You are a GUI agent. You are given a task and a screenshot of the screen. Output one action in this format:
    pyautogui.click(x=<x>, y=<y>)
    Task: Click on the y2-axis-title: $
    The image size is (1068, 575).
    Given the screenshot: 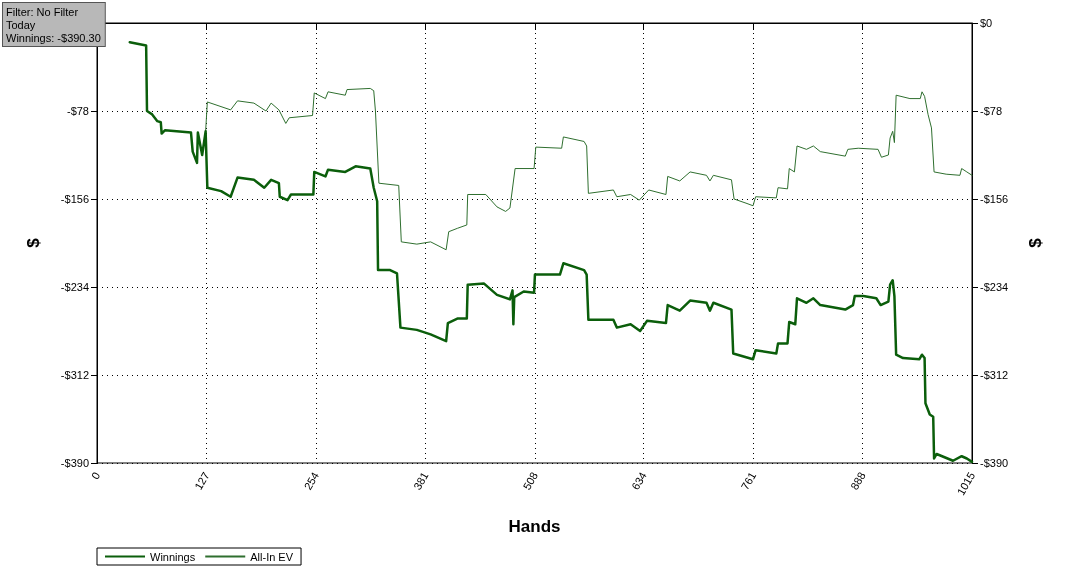 What is the action you would take?
    pyautogui.click(x=1035, y=242)
    